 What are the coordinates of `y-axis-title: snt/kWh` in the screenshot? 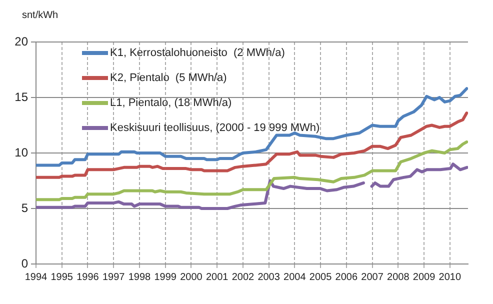 It's located at (40, 15).